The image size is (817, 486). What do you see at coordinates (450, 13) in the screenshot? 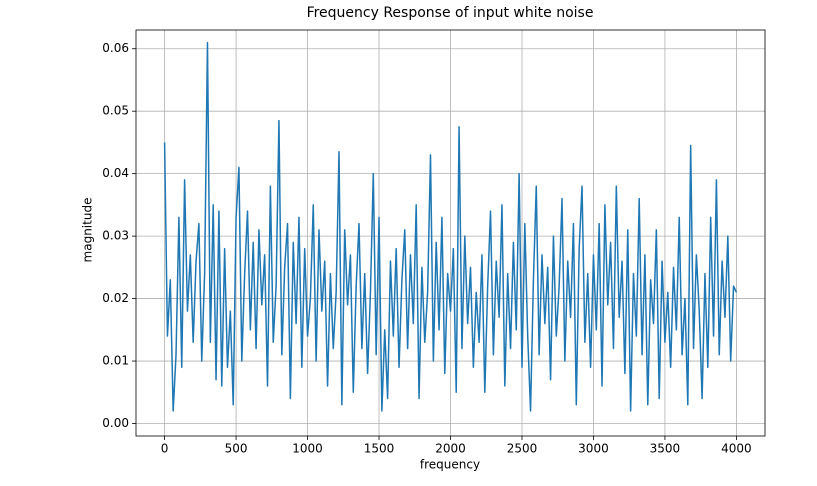
I see `chart-title: Frequency Response of input white noise` at bounding box center [450, 13].